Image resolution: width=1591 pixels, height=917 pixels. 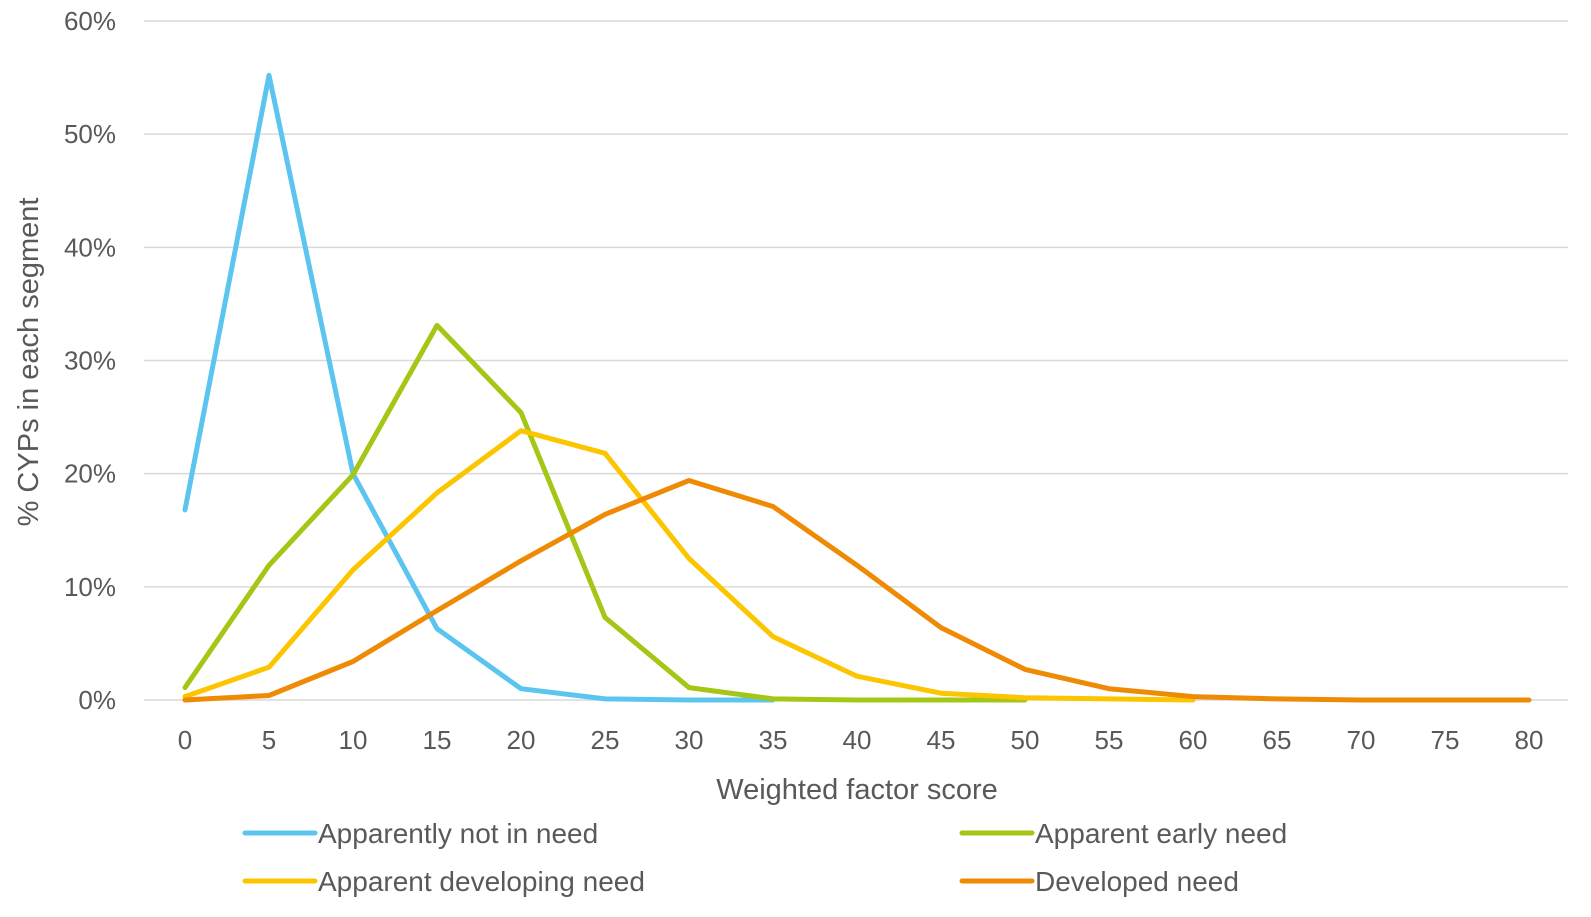 I want to click on x-tick-label: 45, so click(x=941, y=740).